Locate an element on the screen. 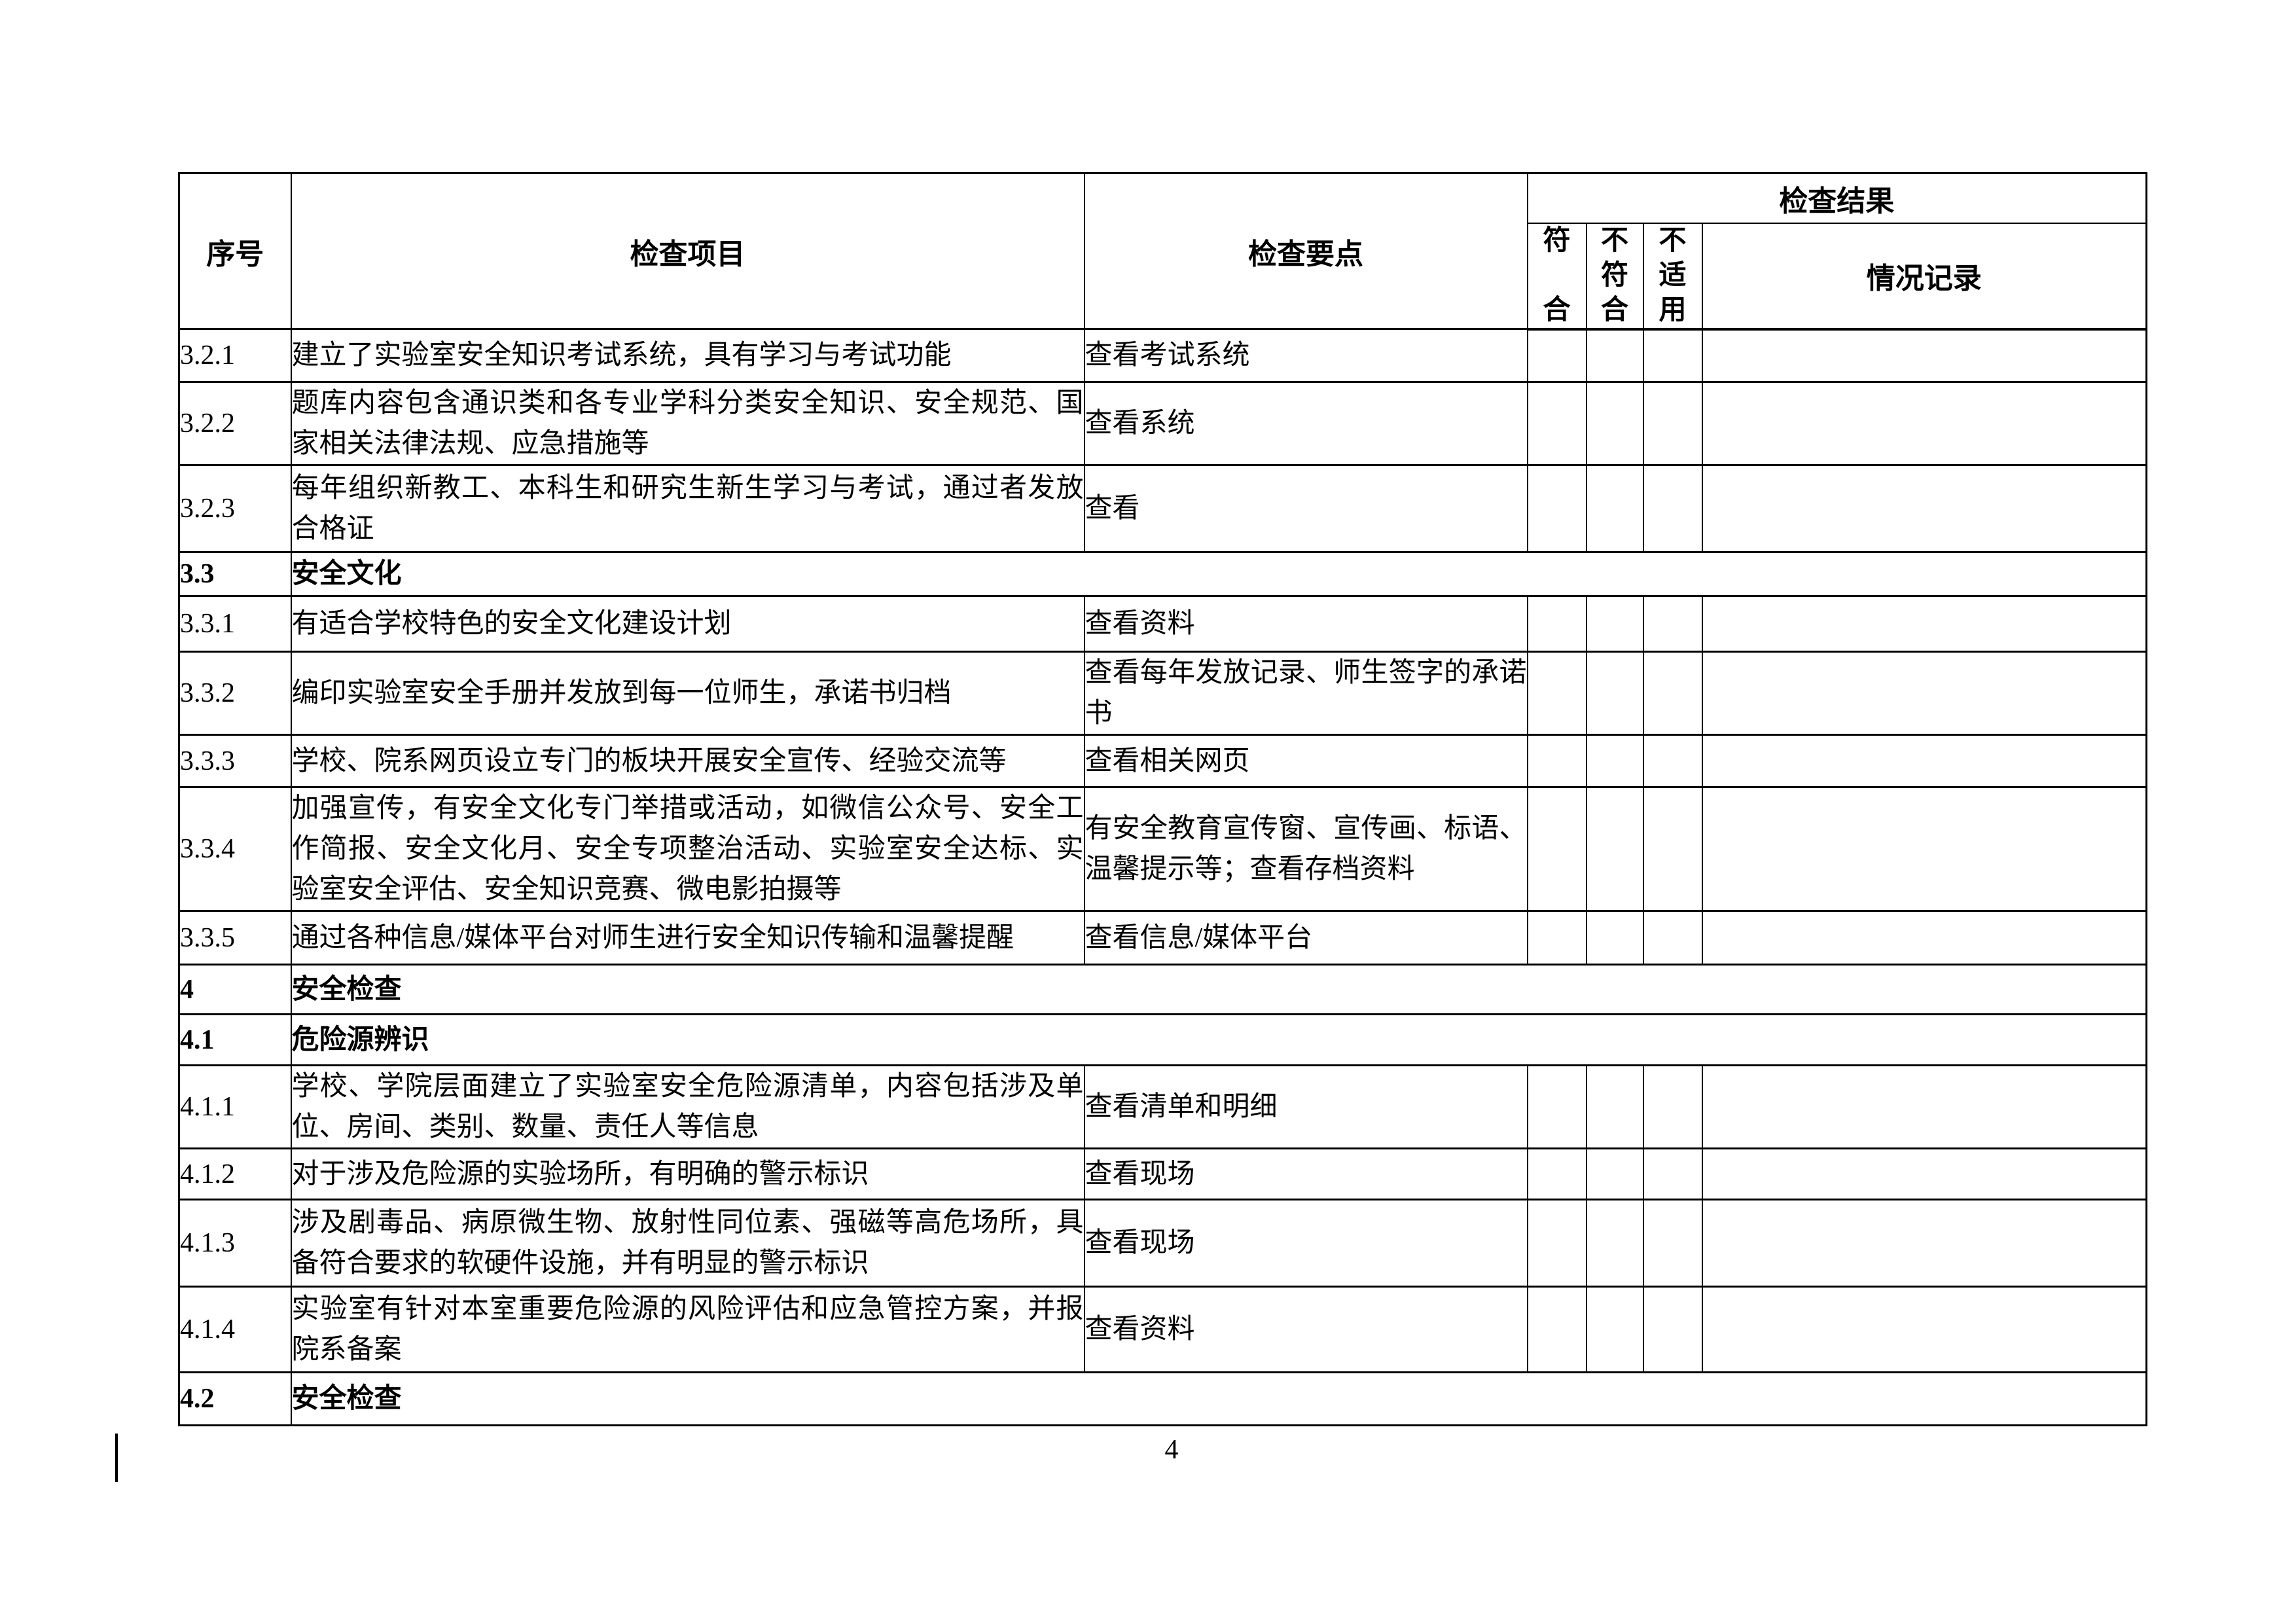  revision-bar is located at coordinates (116, 1458).